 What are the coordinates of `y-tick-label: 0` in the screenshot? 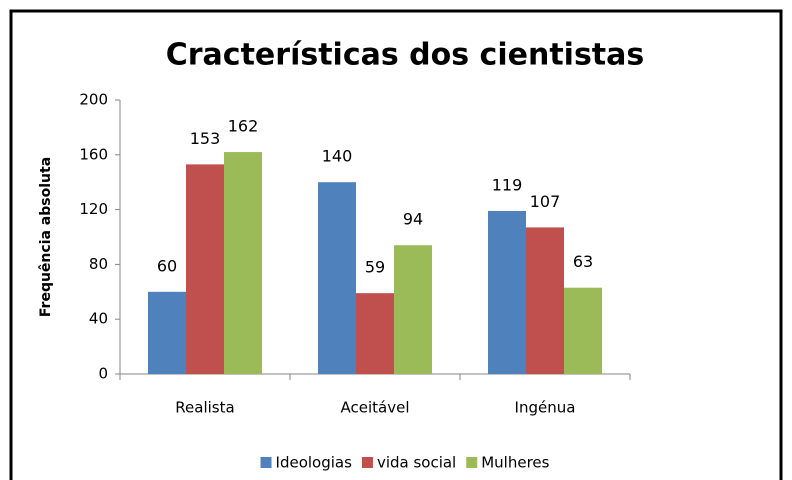 It's located at (103, 374).